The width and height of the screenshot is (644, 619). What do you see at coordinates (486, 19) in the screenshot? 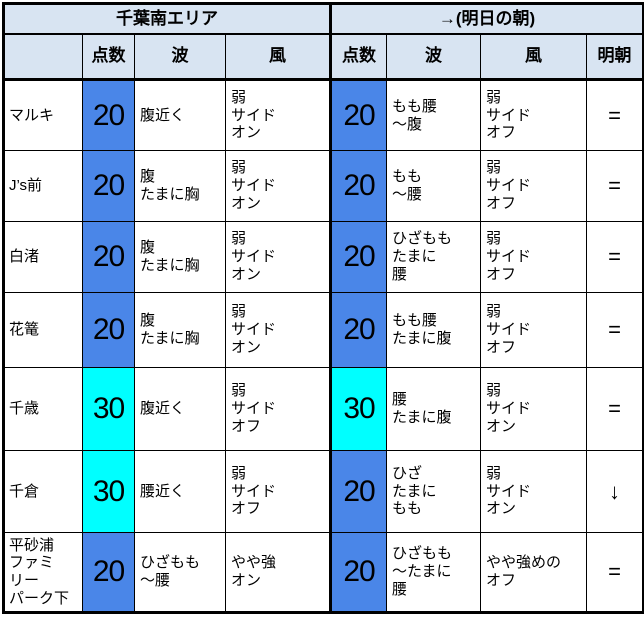
I see `area-title-right: →(明日の朝)` at bounding box center [486, 19].